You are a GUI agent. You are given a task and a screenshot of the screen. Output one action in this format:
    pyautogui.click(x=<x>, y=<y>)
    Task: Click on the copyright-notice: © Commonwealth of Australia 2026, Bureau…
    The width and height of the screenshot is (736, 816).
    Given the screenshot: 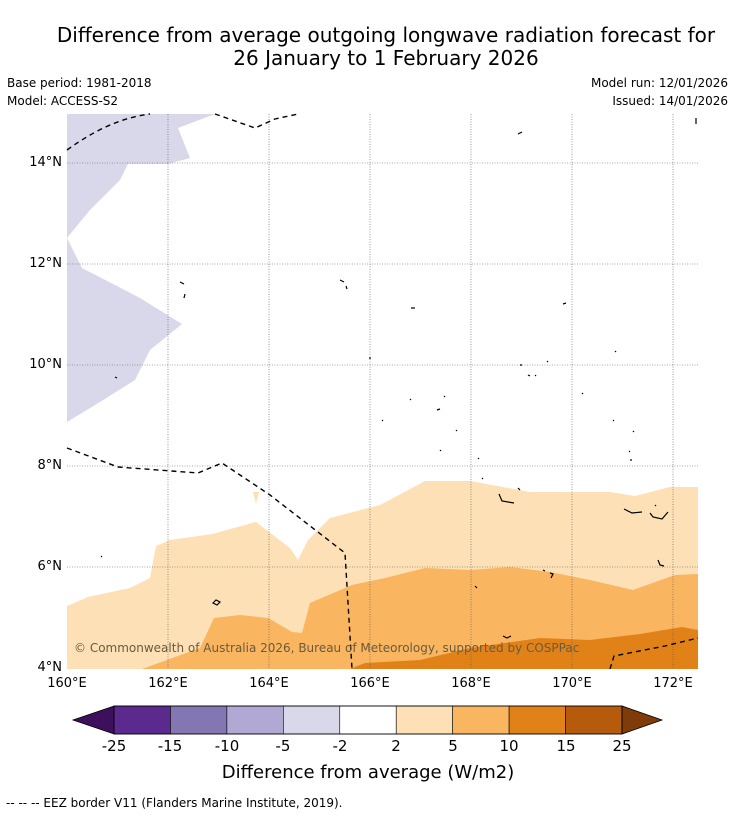 What is the action you would take?
    pyautogui.click(x=327, y=648)
    